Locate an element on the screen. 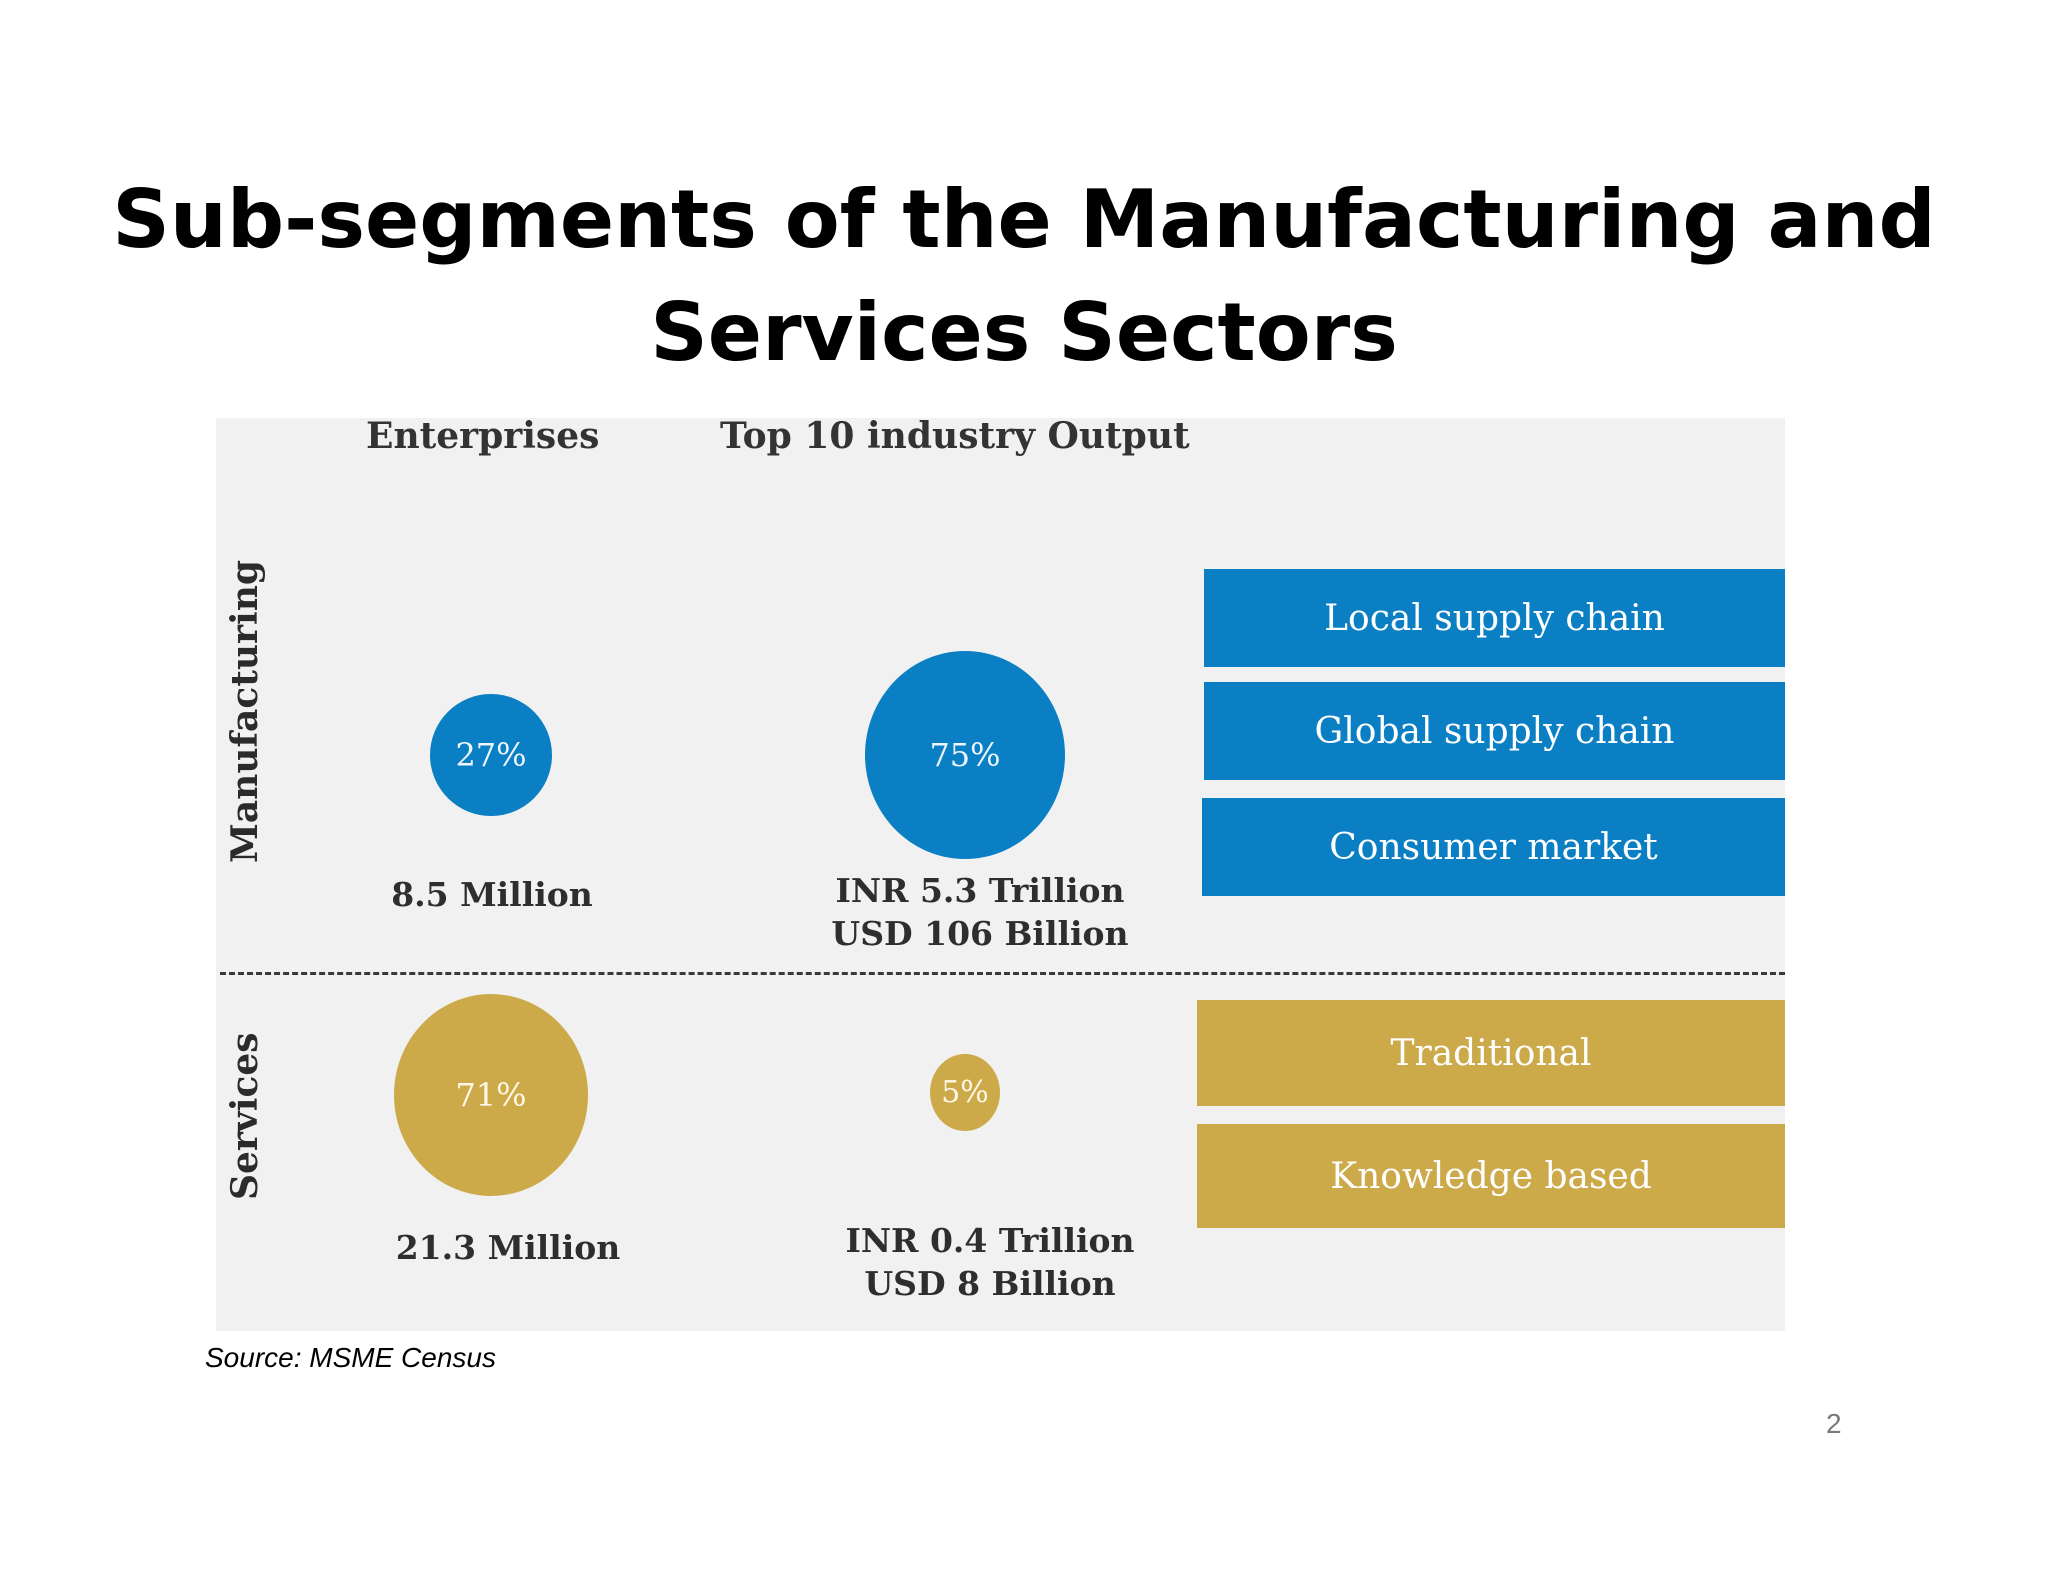  manufacturing-output-inr: INR 5.3 Trillion is located at coordinates (980, 890).